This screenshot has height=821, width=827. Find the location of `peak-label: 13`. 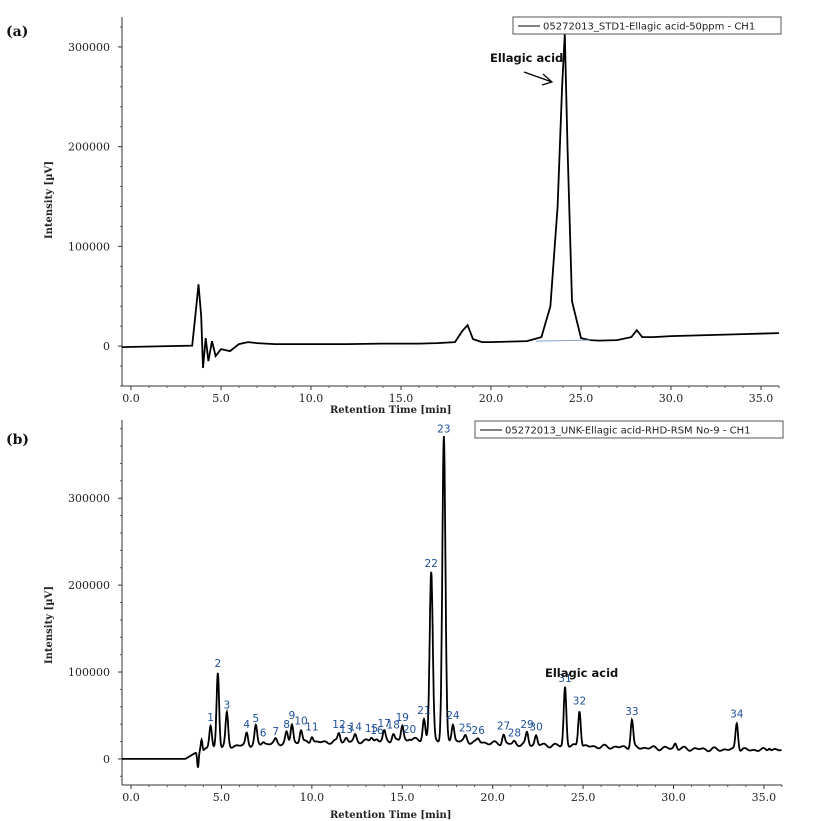

peak-label: 13 is located at coordinates (346, 730).